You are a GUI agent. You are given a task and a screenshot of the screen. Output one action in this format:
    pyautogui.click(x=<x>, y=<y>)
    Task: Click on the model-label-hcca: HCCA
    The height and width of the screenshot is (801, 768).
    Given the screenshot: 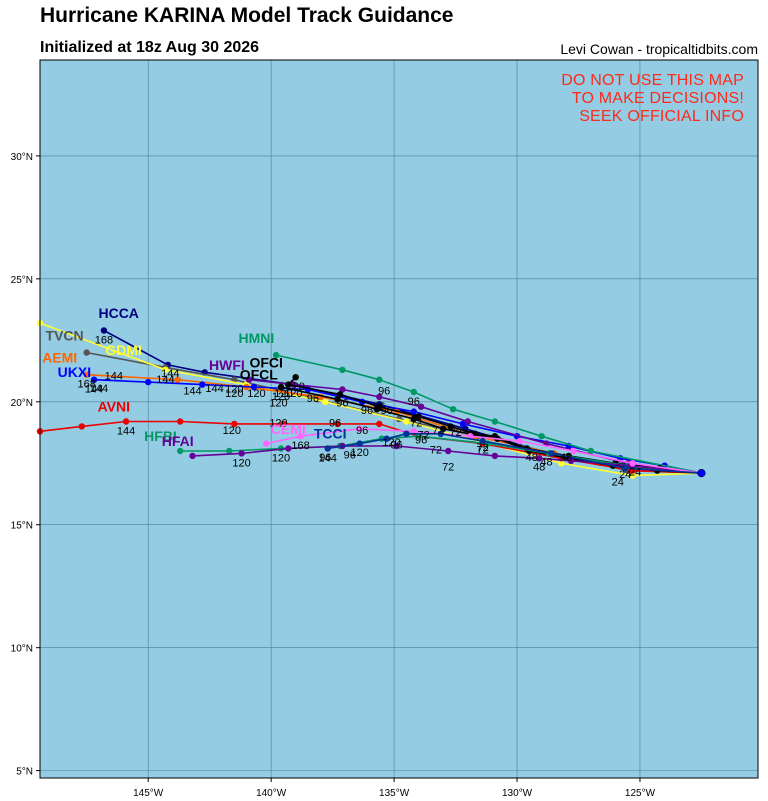 What is the action you would take?
    pyautogui.click(x=118, y=313)
    